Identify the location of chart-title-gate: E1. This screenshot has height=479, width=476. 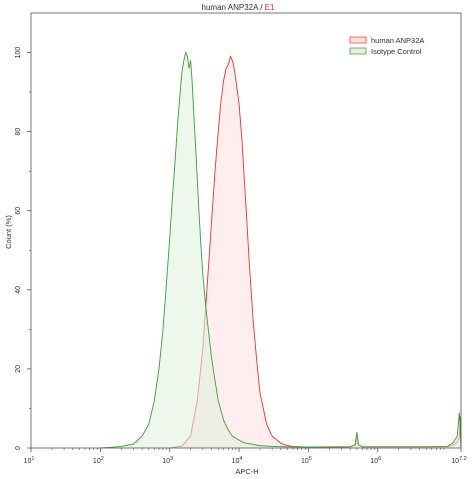
(270, 7).